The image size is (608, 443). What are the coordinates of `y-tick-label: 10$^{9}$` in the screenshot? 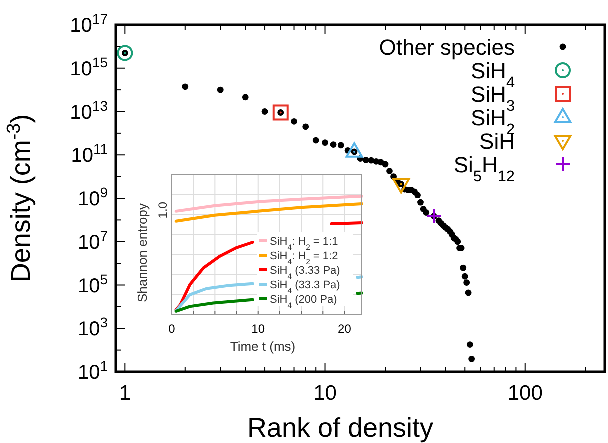 It's located at (93, 197).